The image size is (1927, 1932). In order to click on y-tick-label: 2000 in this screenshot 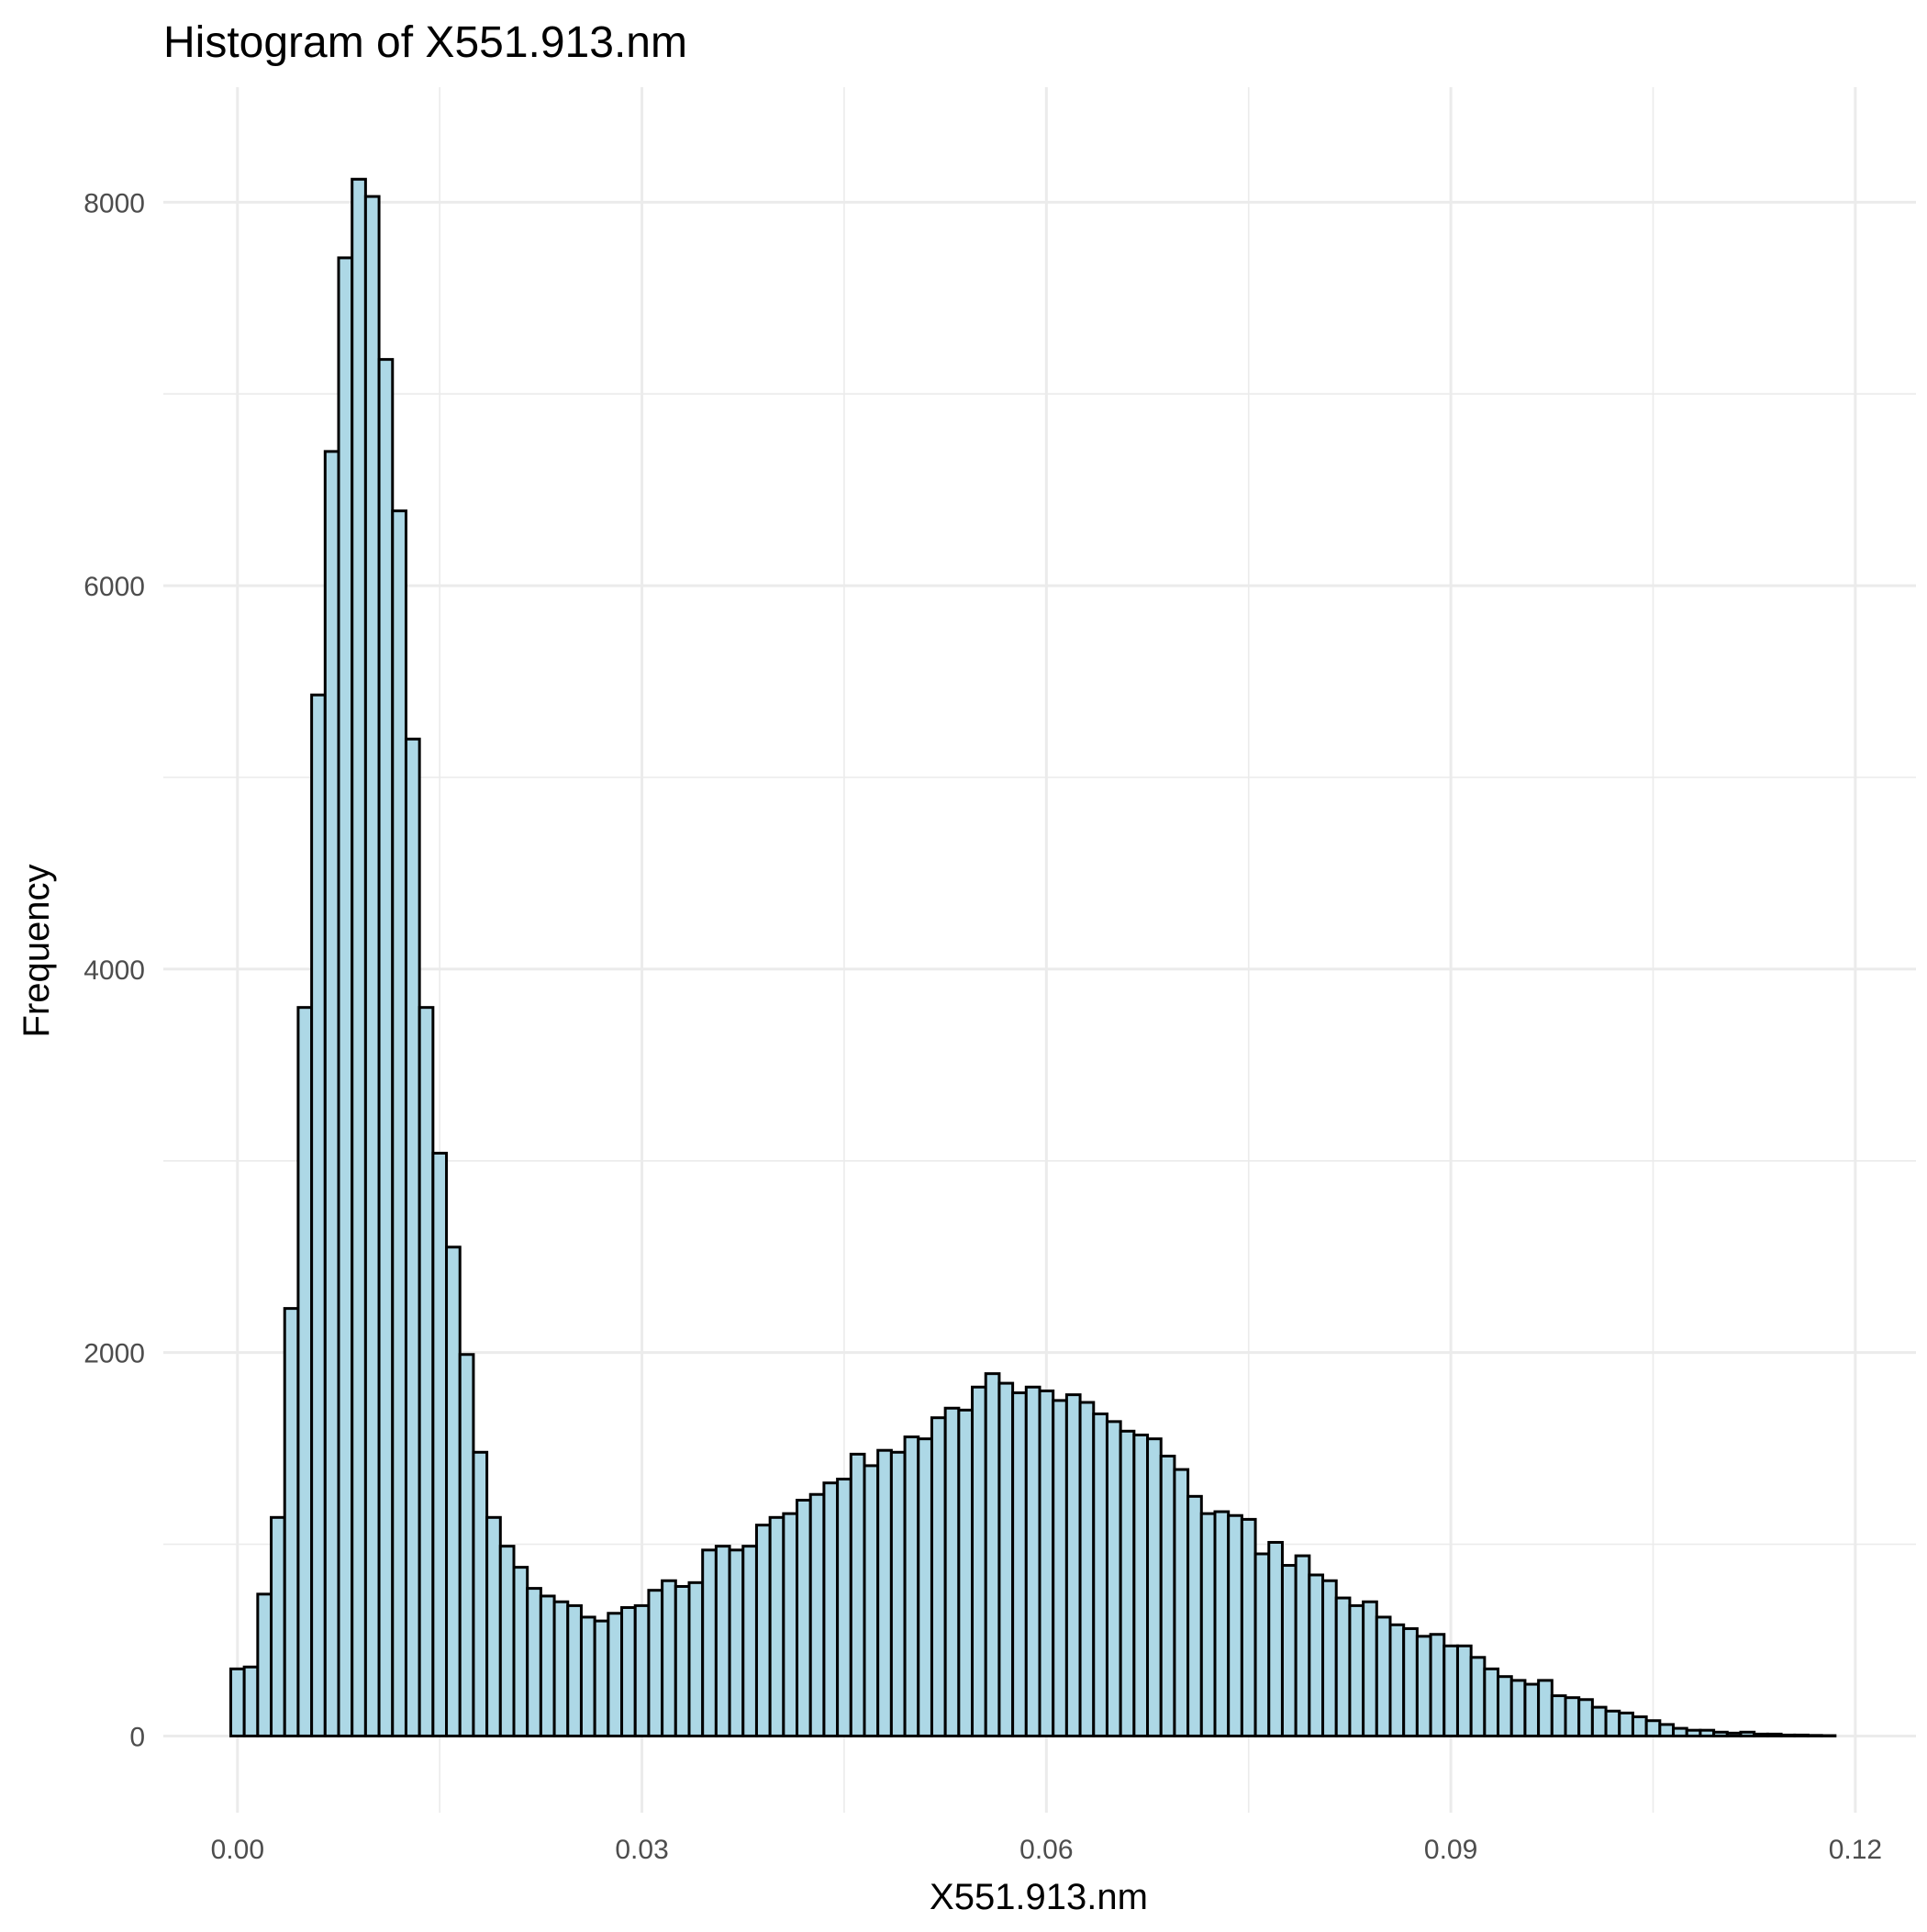, I will do `click(114, 1354)`.